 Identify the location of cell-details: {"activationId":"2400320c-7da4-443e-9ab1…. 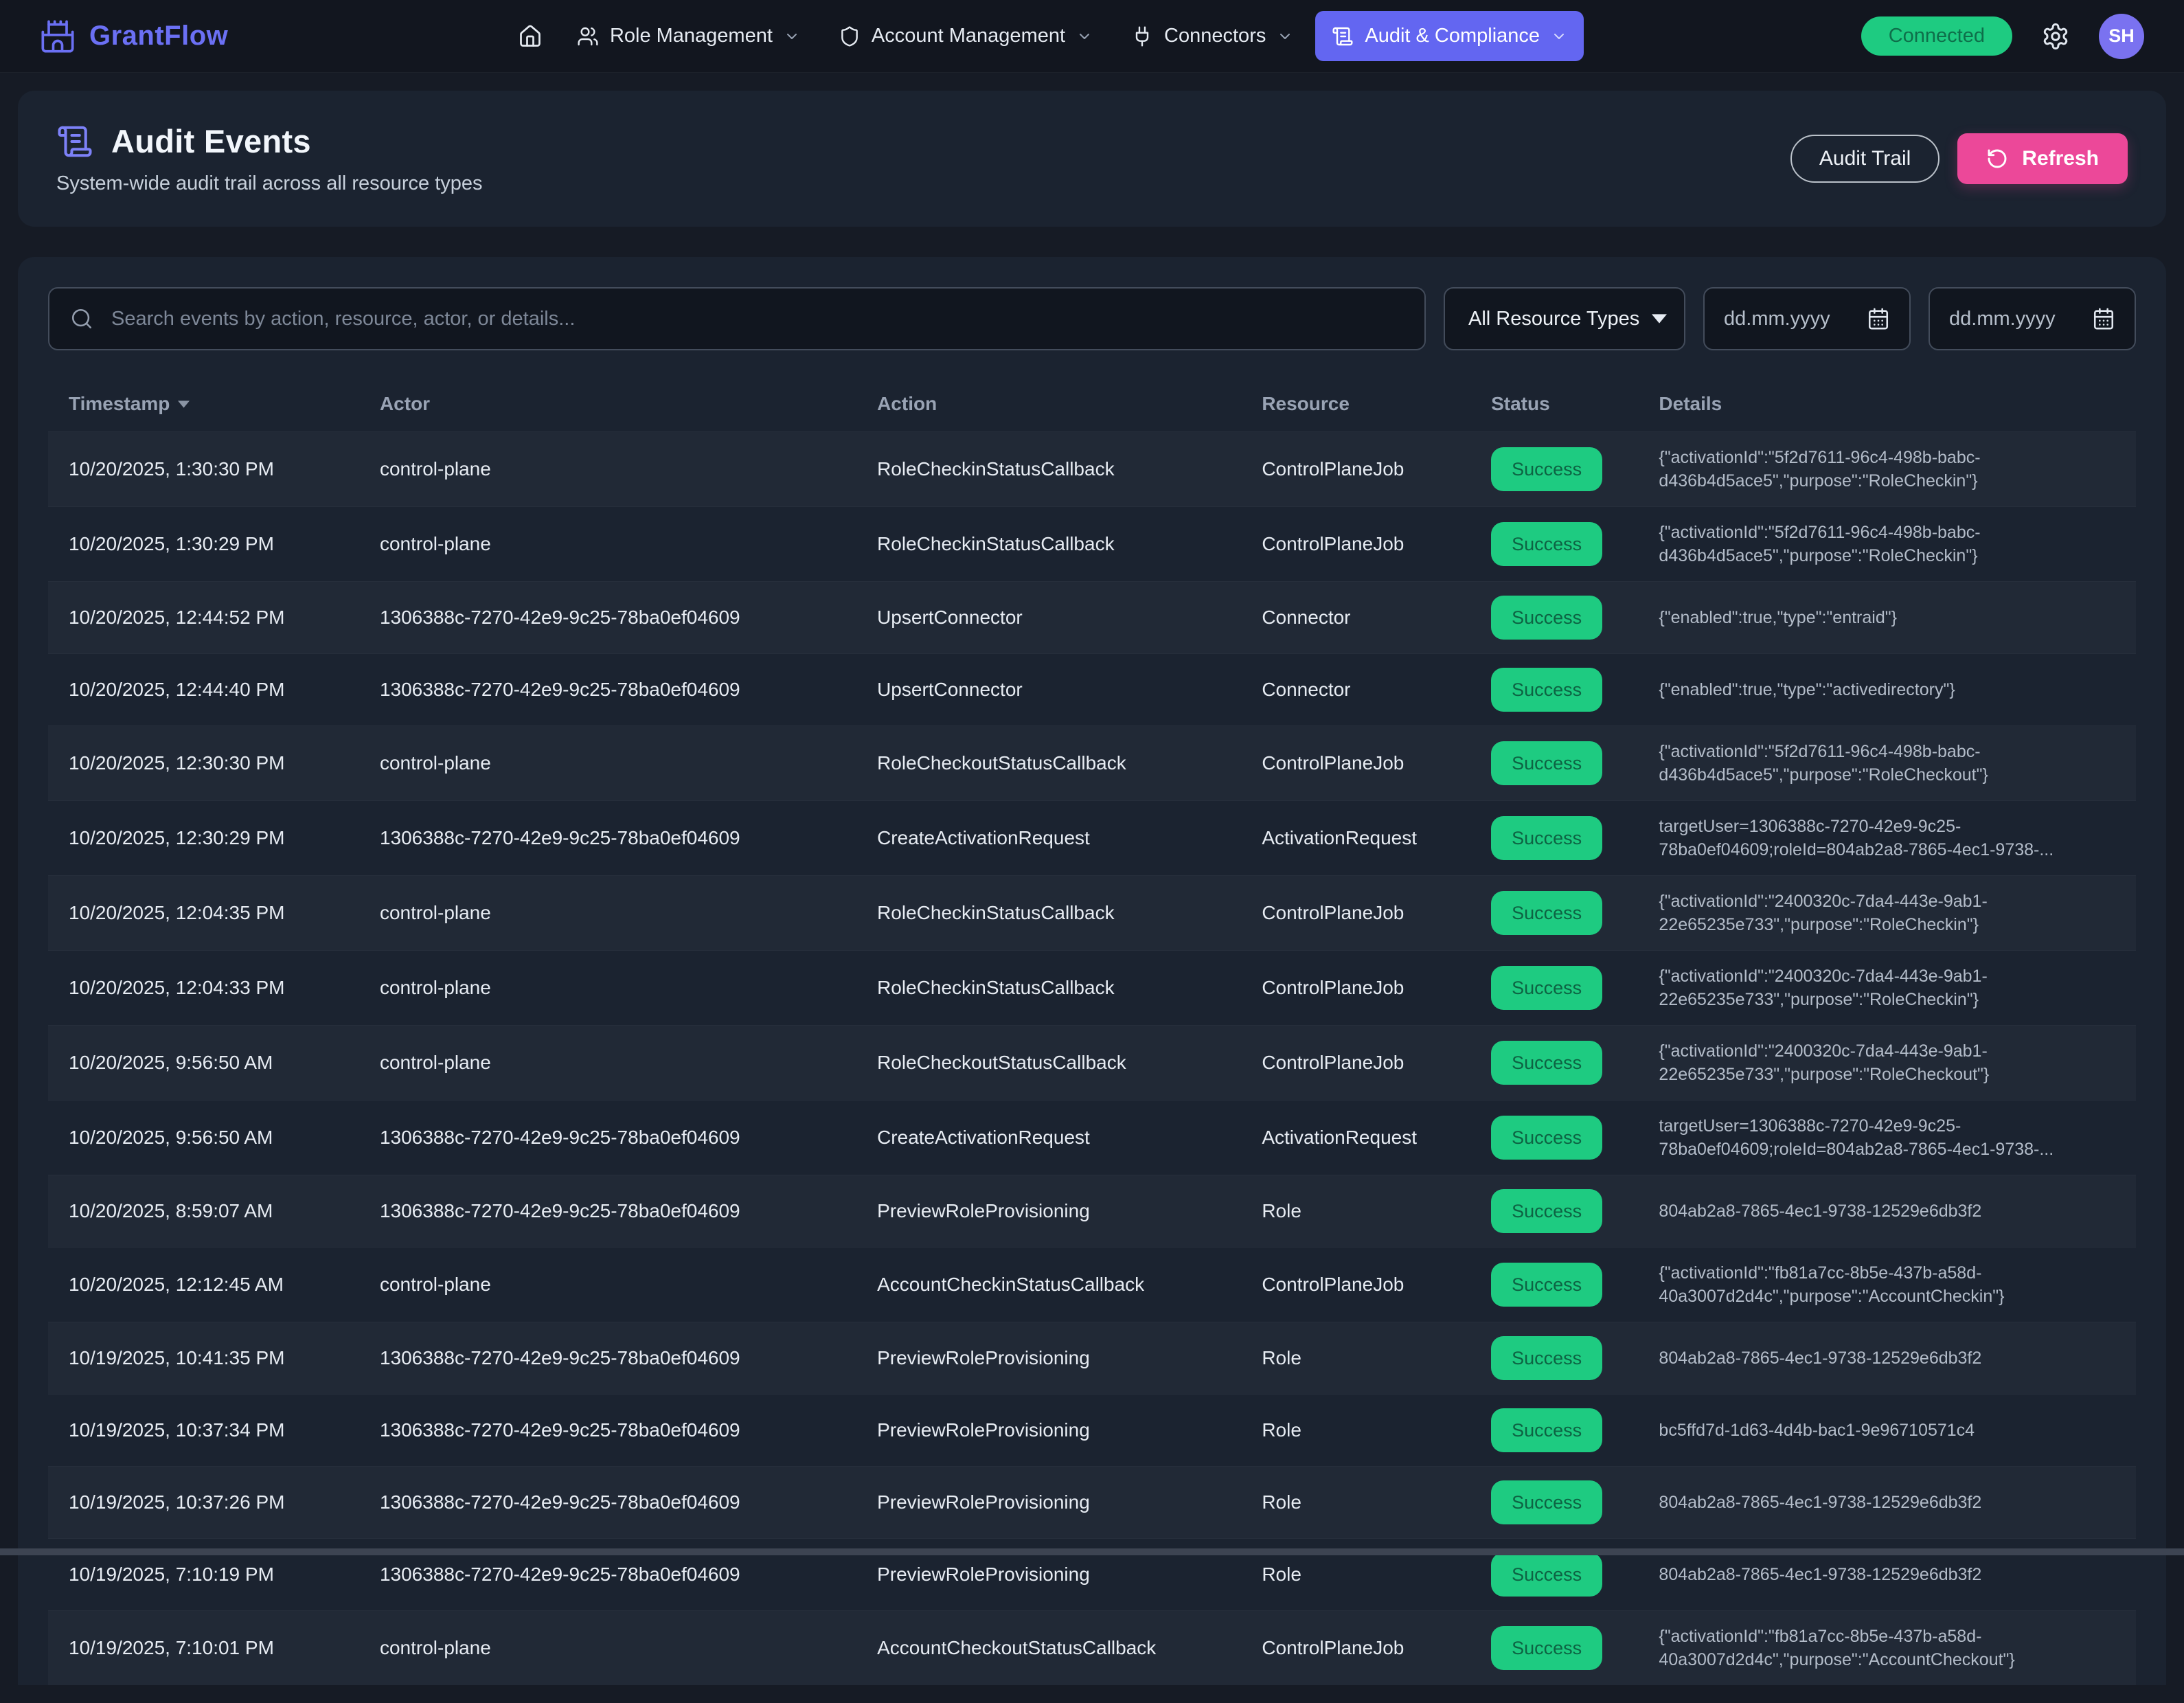
(1887, 988).